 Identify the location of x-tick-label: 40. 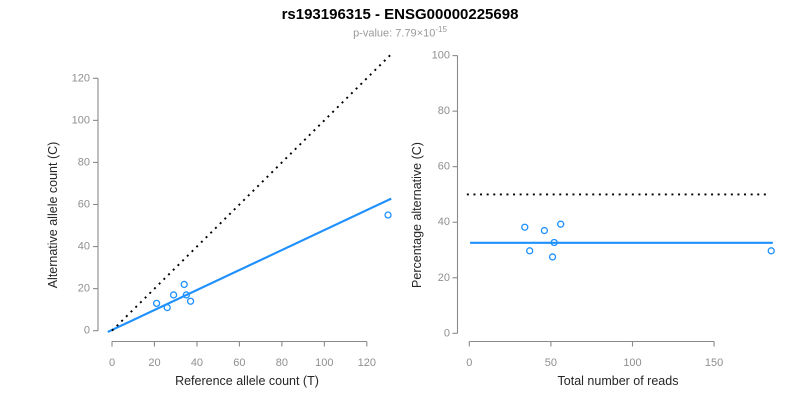
(197, 363).